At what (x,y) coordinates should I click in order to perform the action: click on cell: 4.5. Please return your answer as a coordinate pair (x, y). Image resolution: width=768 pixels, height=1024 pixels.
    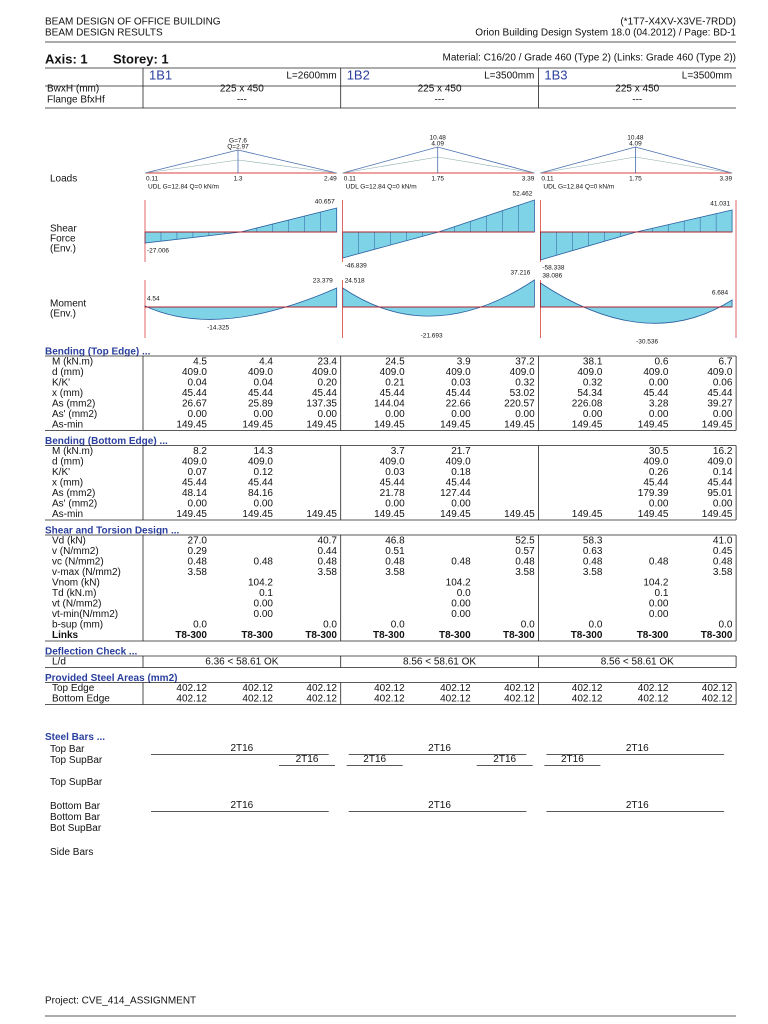
    Looking at the image, I should click on (200, 362).